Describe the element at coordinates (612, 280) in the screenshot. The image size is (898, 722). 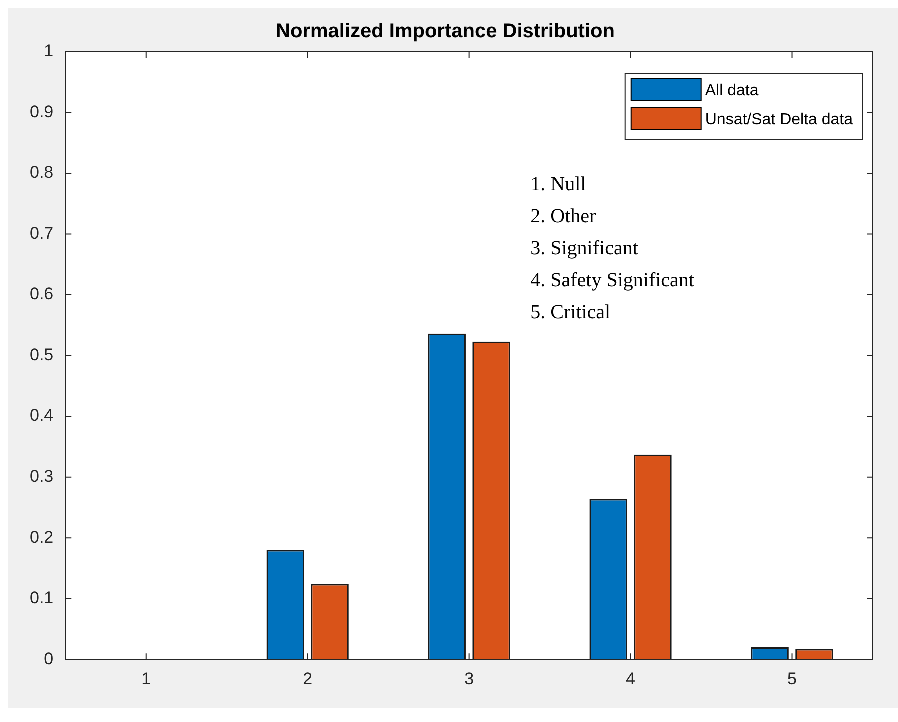
I see `annotation: 4. Safety Significant` at that location.